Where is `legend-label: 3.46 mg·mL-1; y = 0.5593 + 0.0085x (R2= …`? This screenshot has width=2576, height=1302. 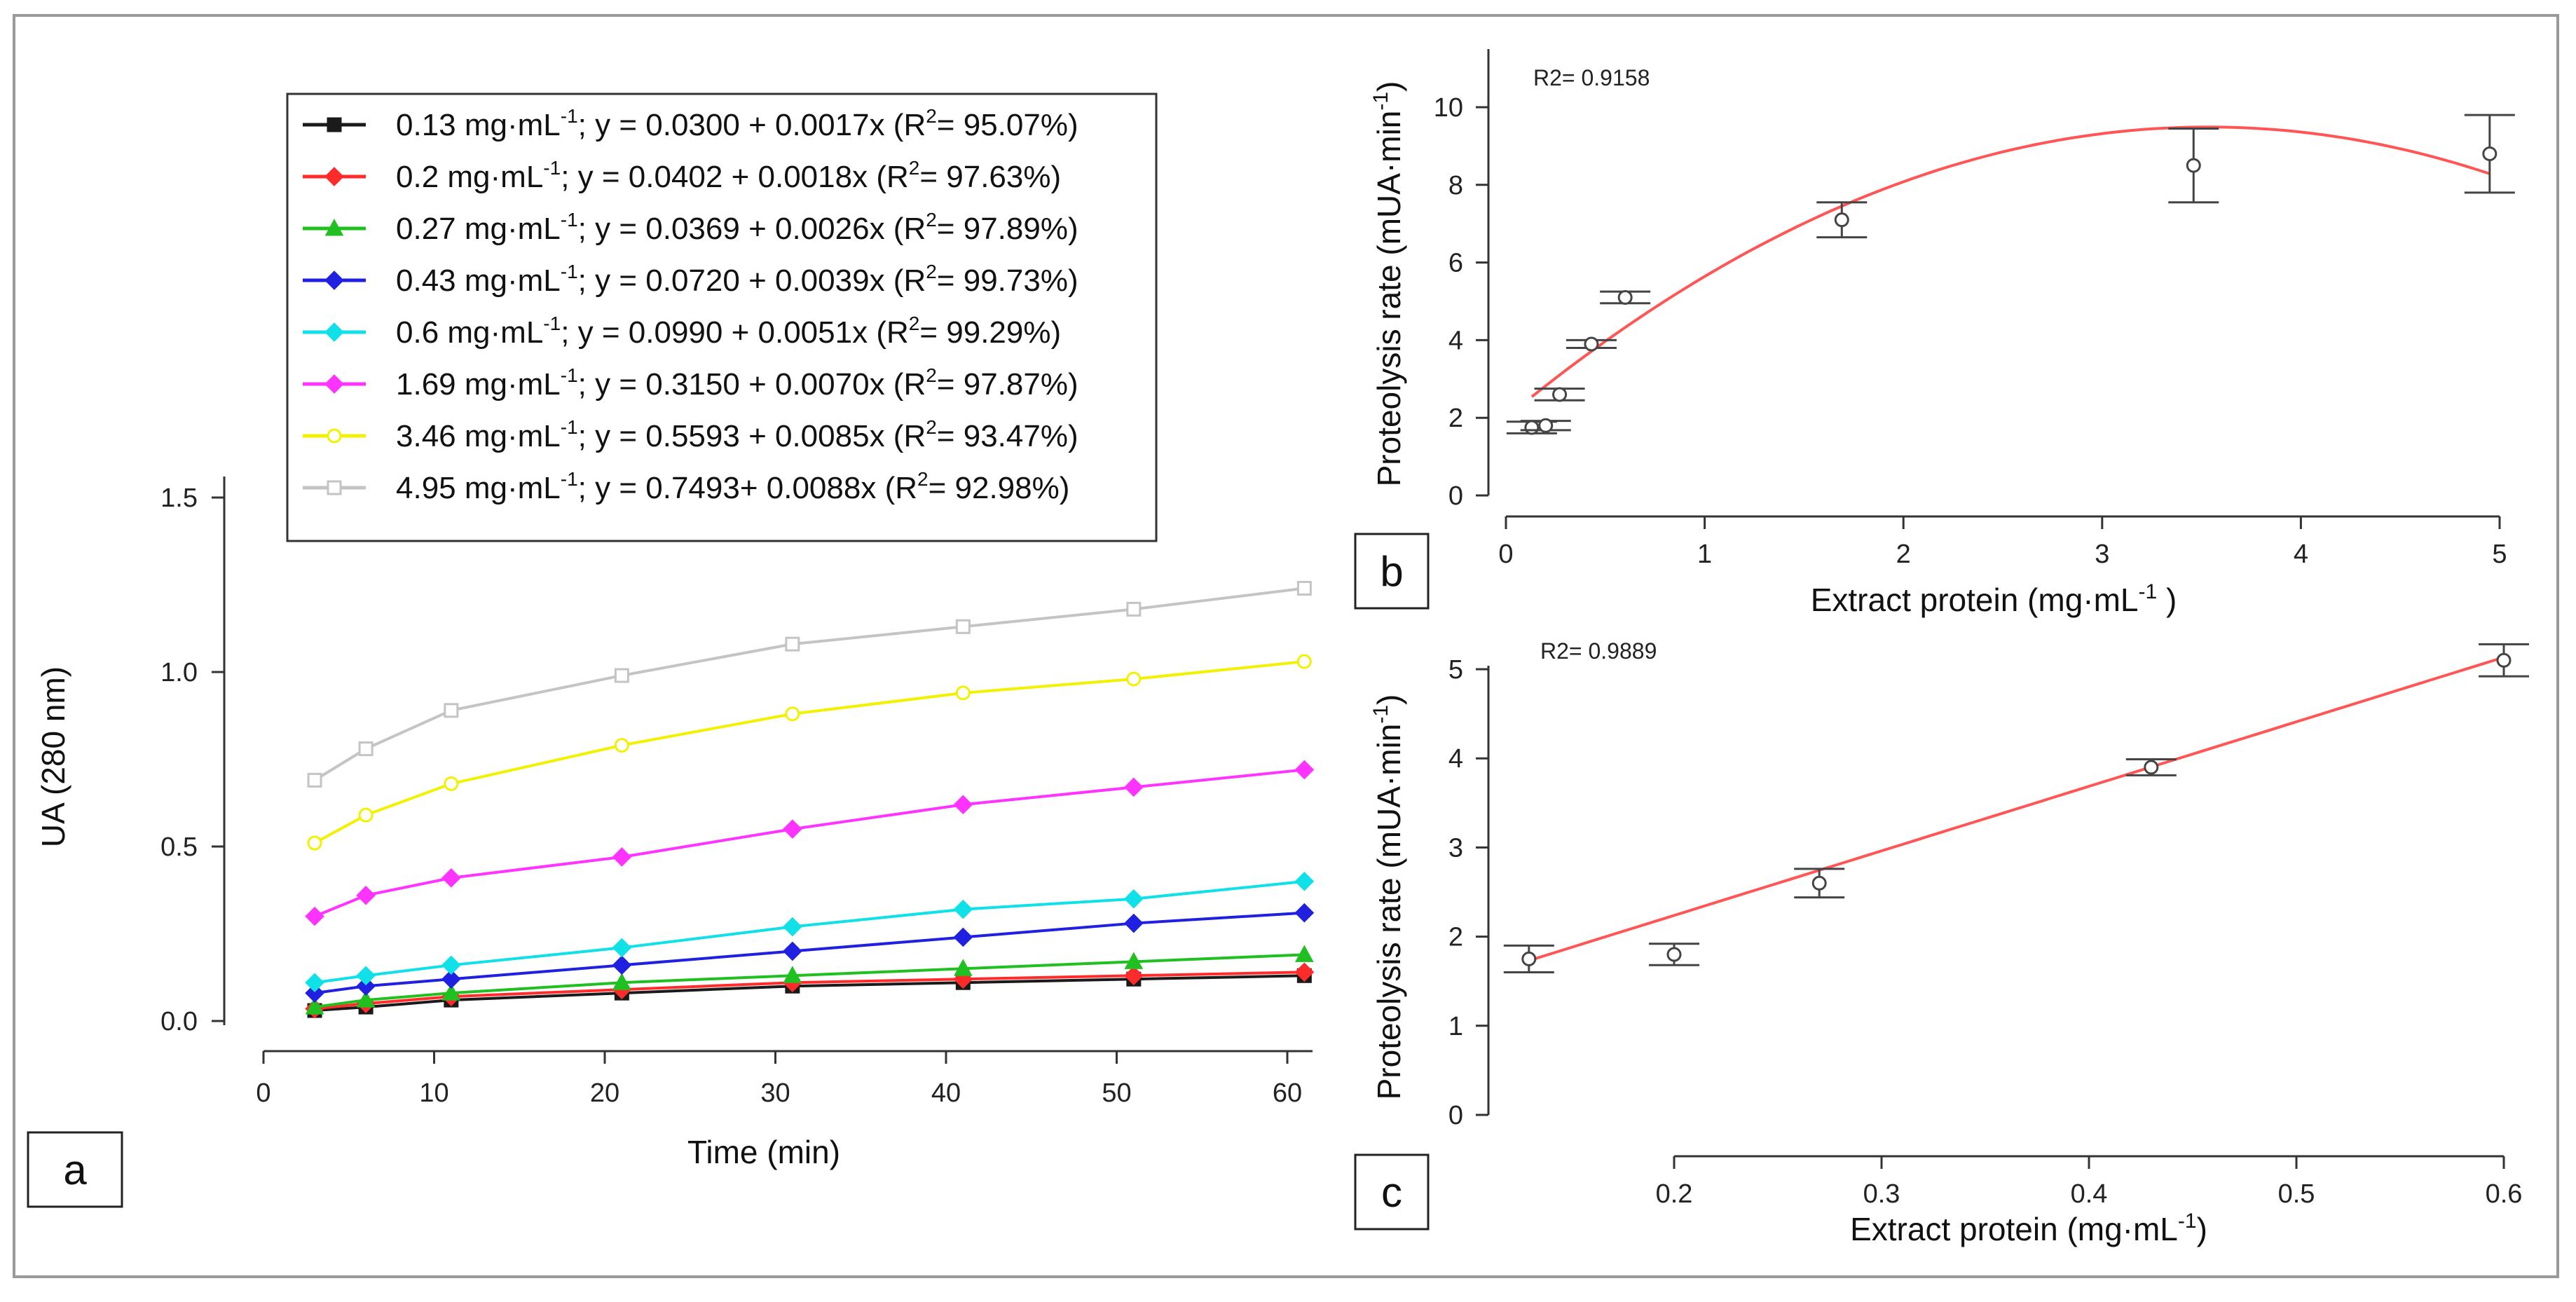
legend-label: 3.46 mg·mL-1; y = 0.5593 + 0.0085x (R2= … is located at coordinates (737, 434).